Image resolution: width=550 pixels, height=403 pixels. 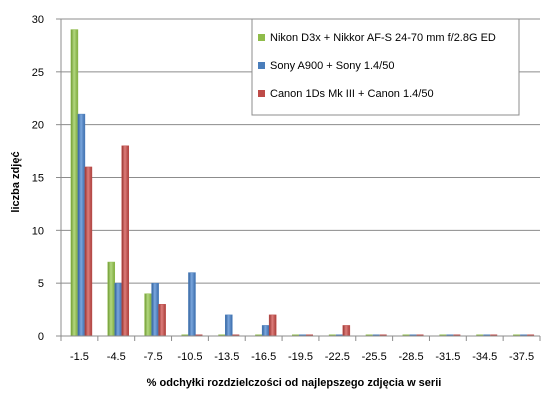 I want to click on x-tick-label: -37.5, so click(x=521, y=357).